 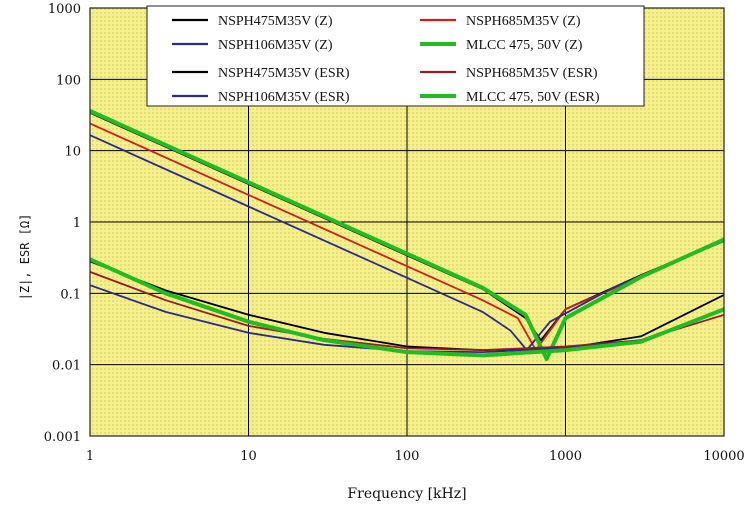 What do you see at coordinates (62, 437) in the screenshot?
I see `y-tick-label: 0.001` at bounding box center [62, 437].